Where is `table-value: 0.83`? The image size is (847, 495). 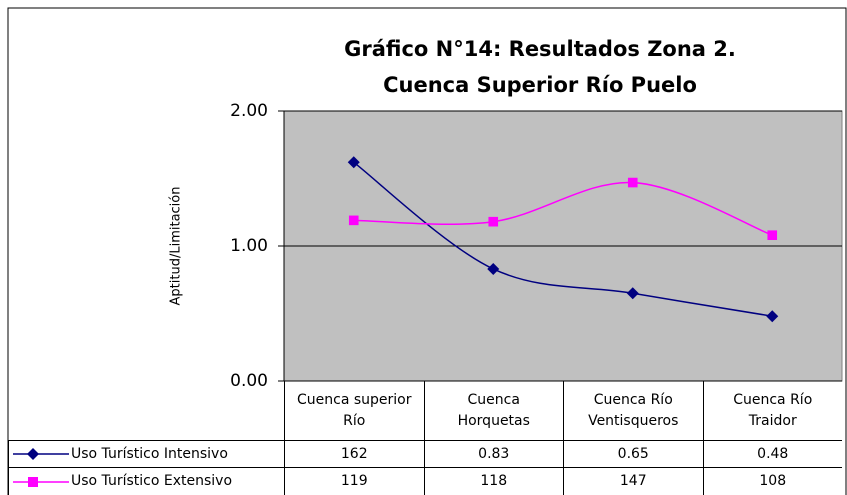 table-value: 0.83 is located at coordinates (493, 453).